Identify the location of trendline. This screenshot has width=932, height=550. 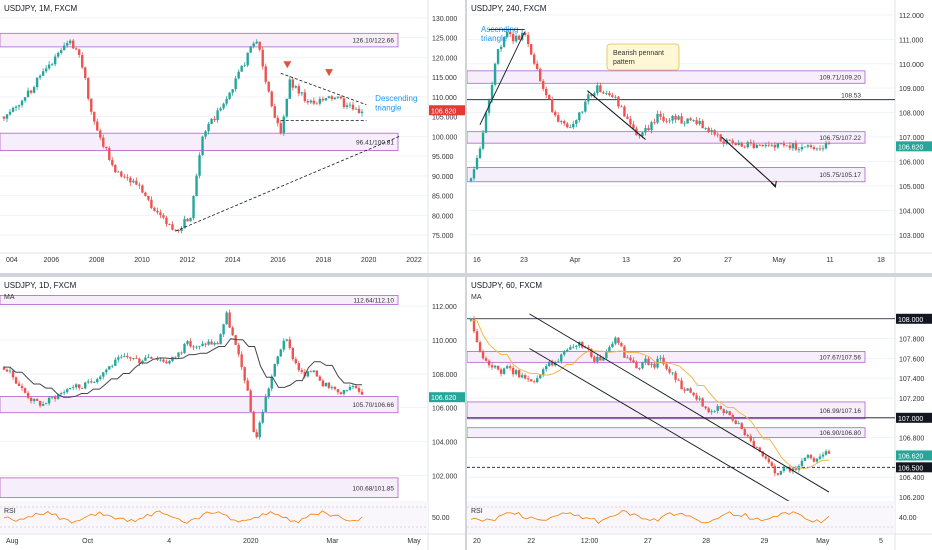
(287, 184).